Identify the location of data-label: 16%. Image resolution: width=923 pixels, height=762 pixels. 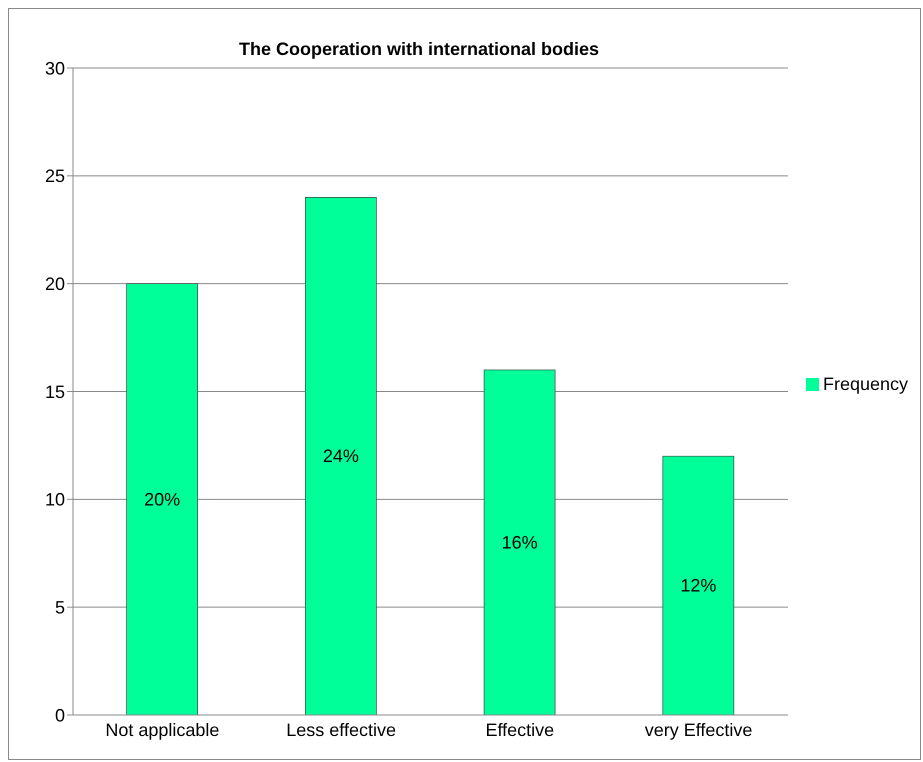
(520, 542).